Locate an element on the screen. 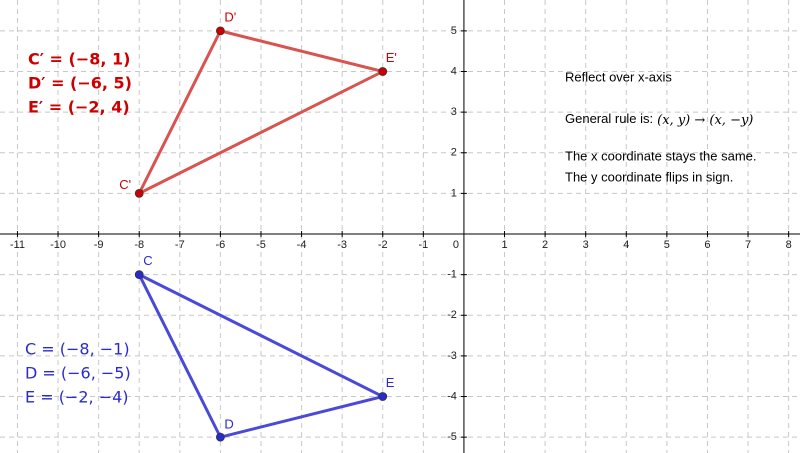  rule-formula: (x, y) → (x, −y) is located at coordinates (705, 120).